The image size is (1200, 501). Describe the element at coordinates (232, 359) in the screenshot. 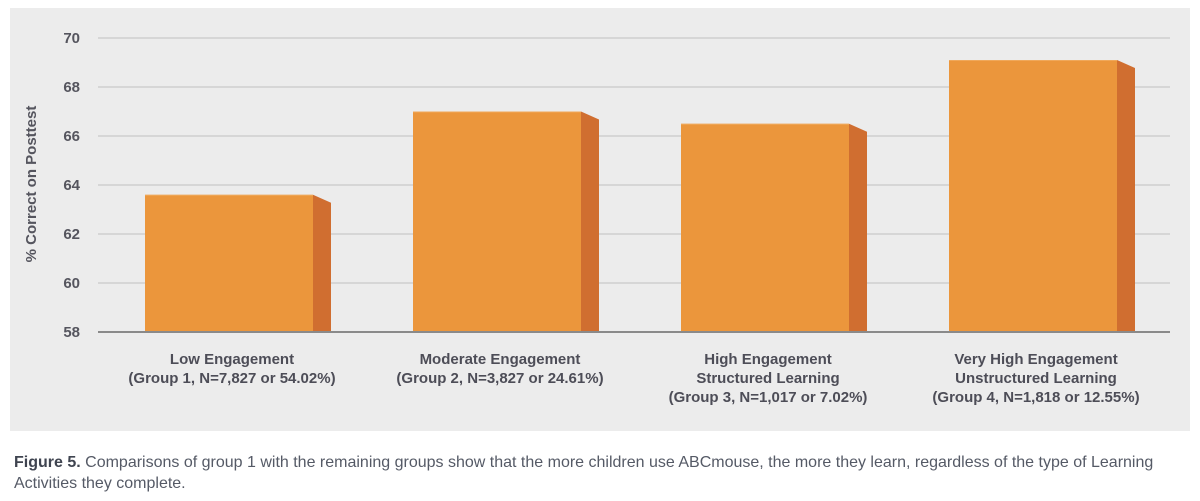

I see `category-label-line: Low Engagement` at that location.